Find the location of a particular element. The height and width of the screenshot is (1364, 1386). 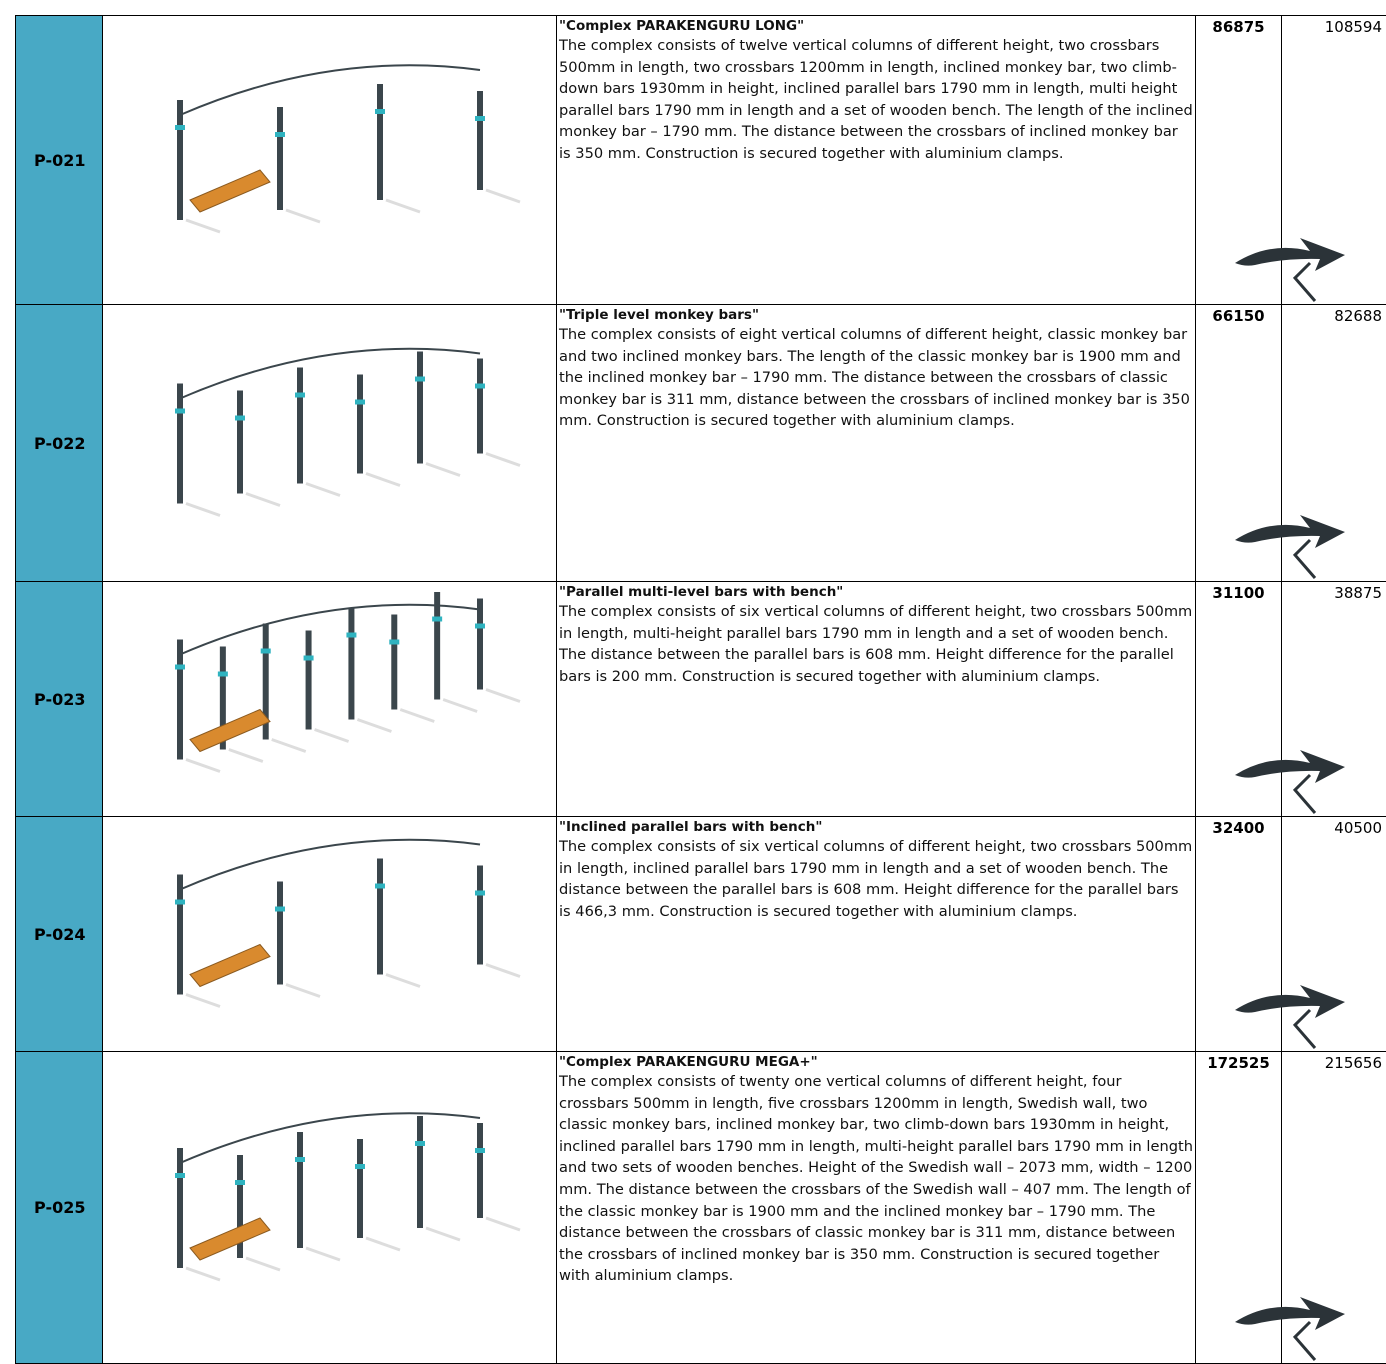

price-gross: 40500 is located at coordinates (1358, 828).